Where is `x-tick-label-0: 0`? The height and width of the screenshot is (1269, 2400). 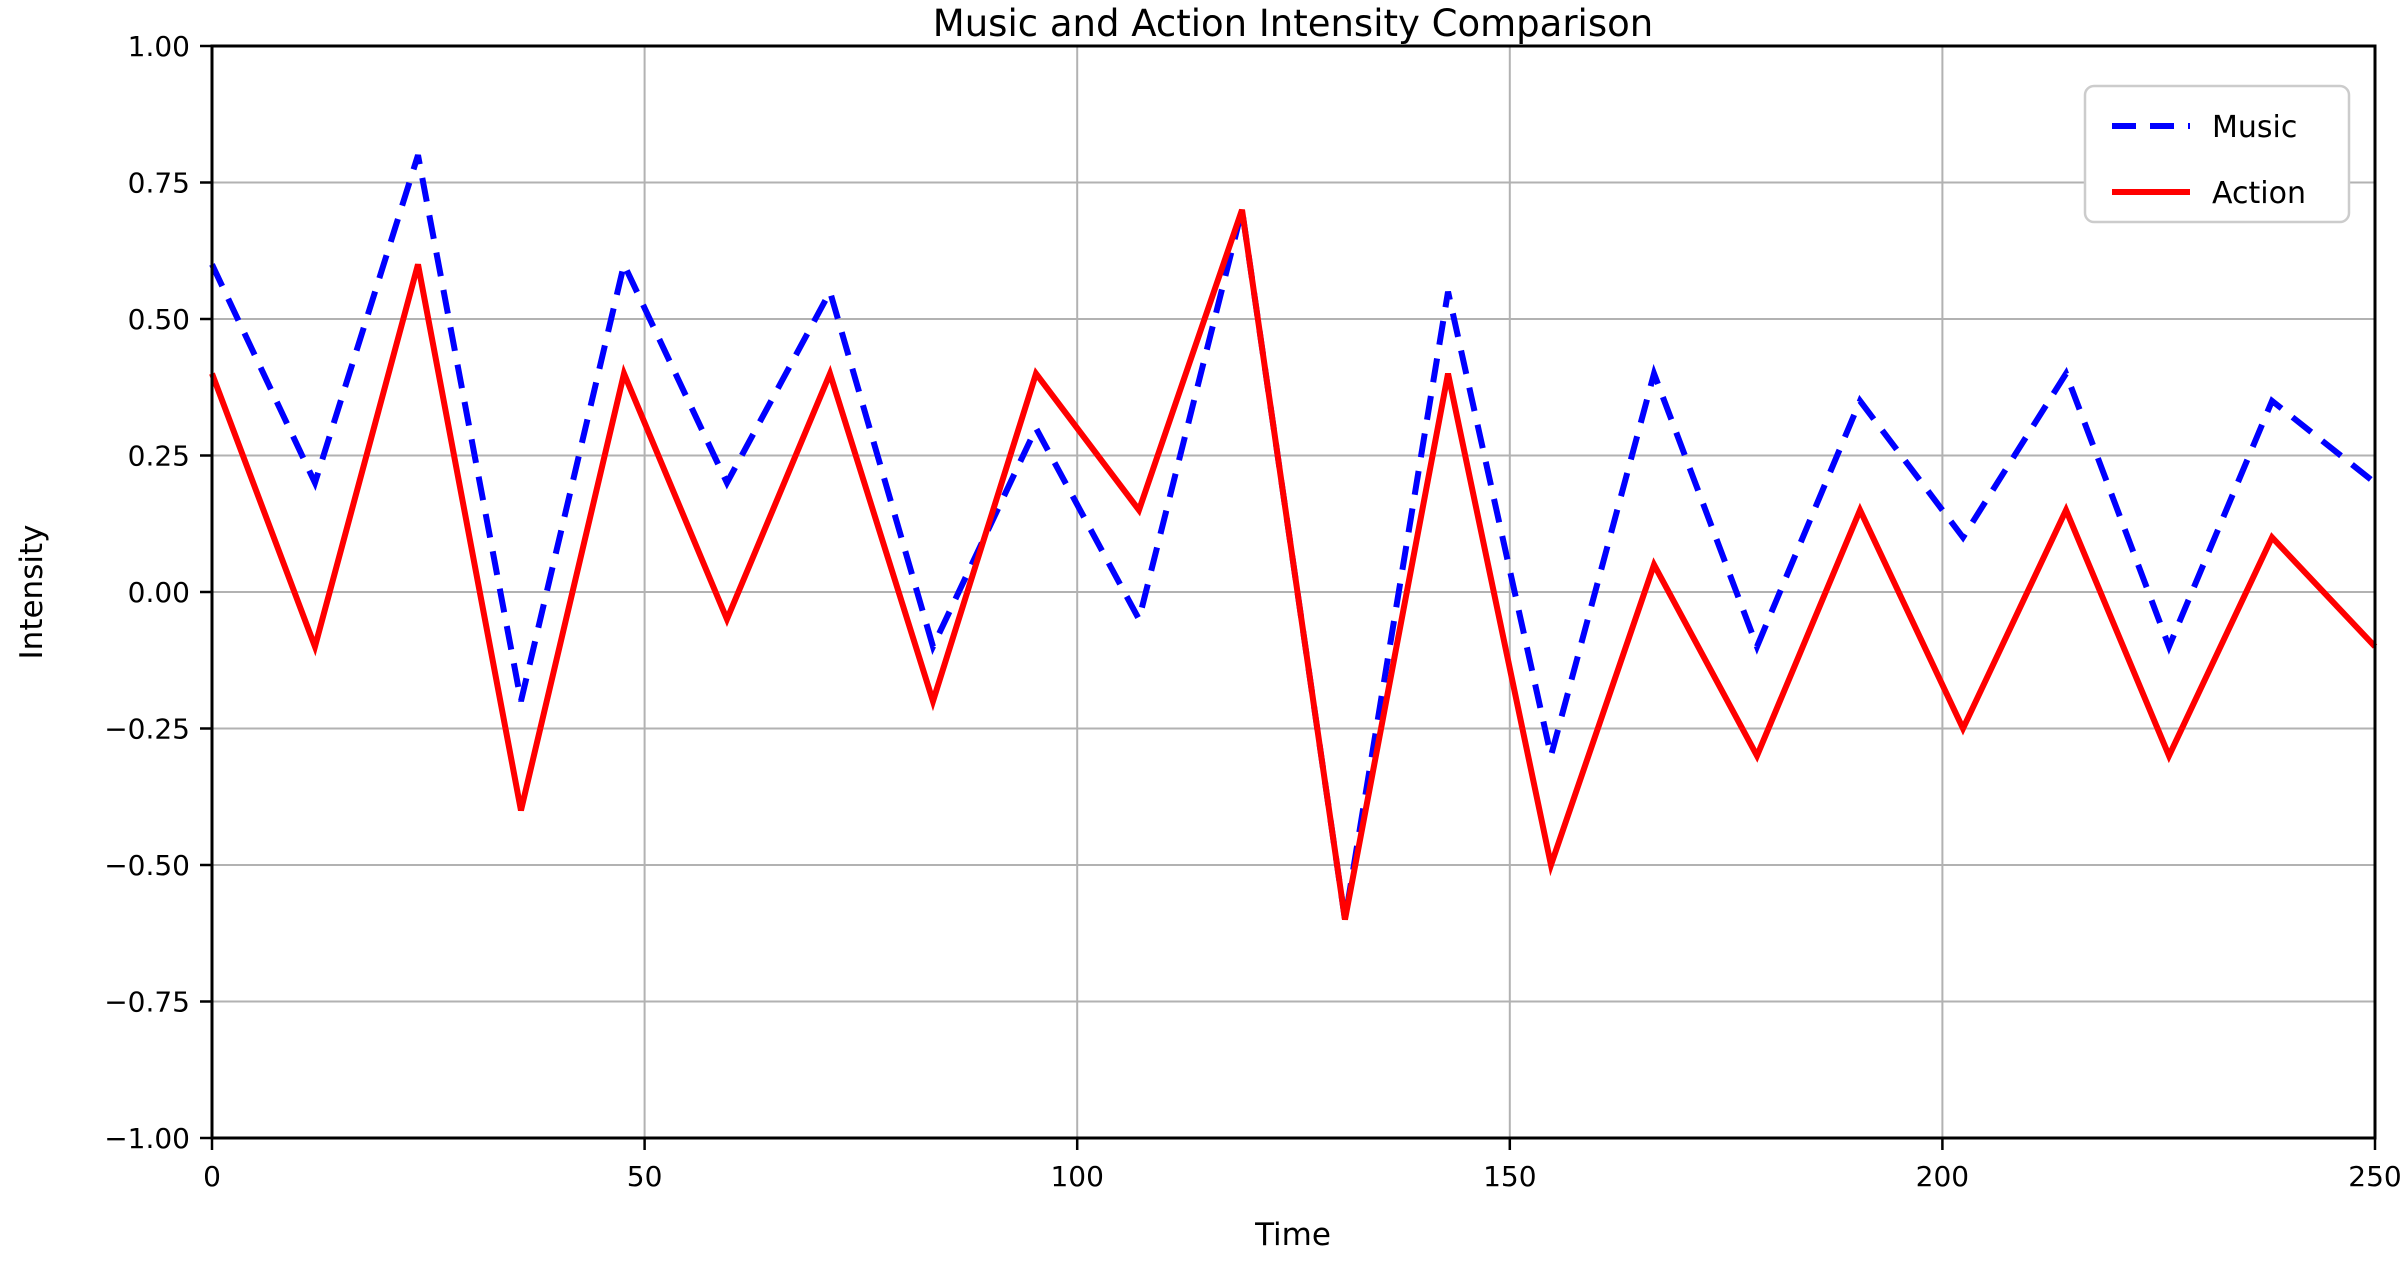
x-tick-label-0: 0 is located at coordinates (212, 1176).